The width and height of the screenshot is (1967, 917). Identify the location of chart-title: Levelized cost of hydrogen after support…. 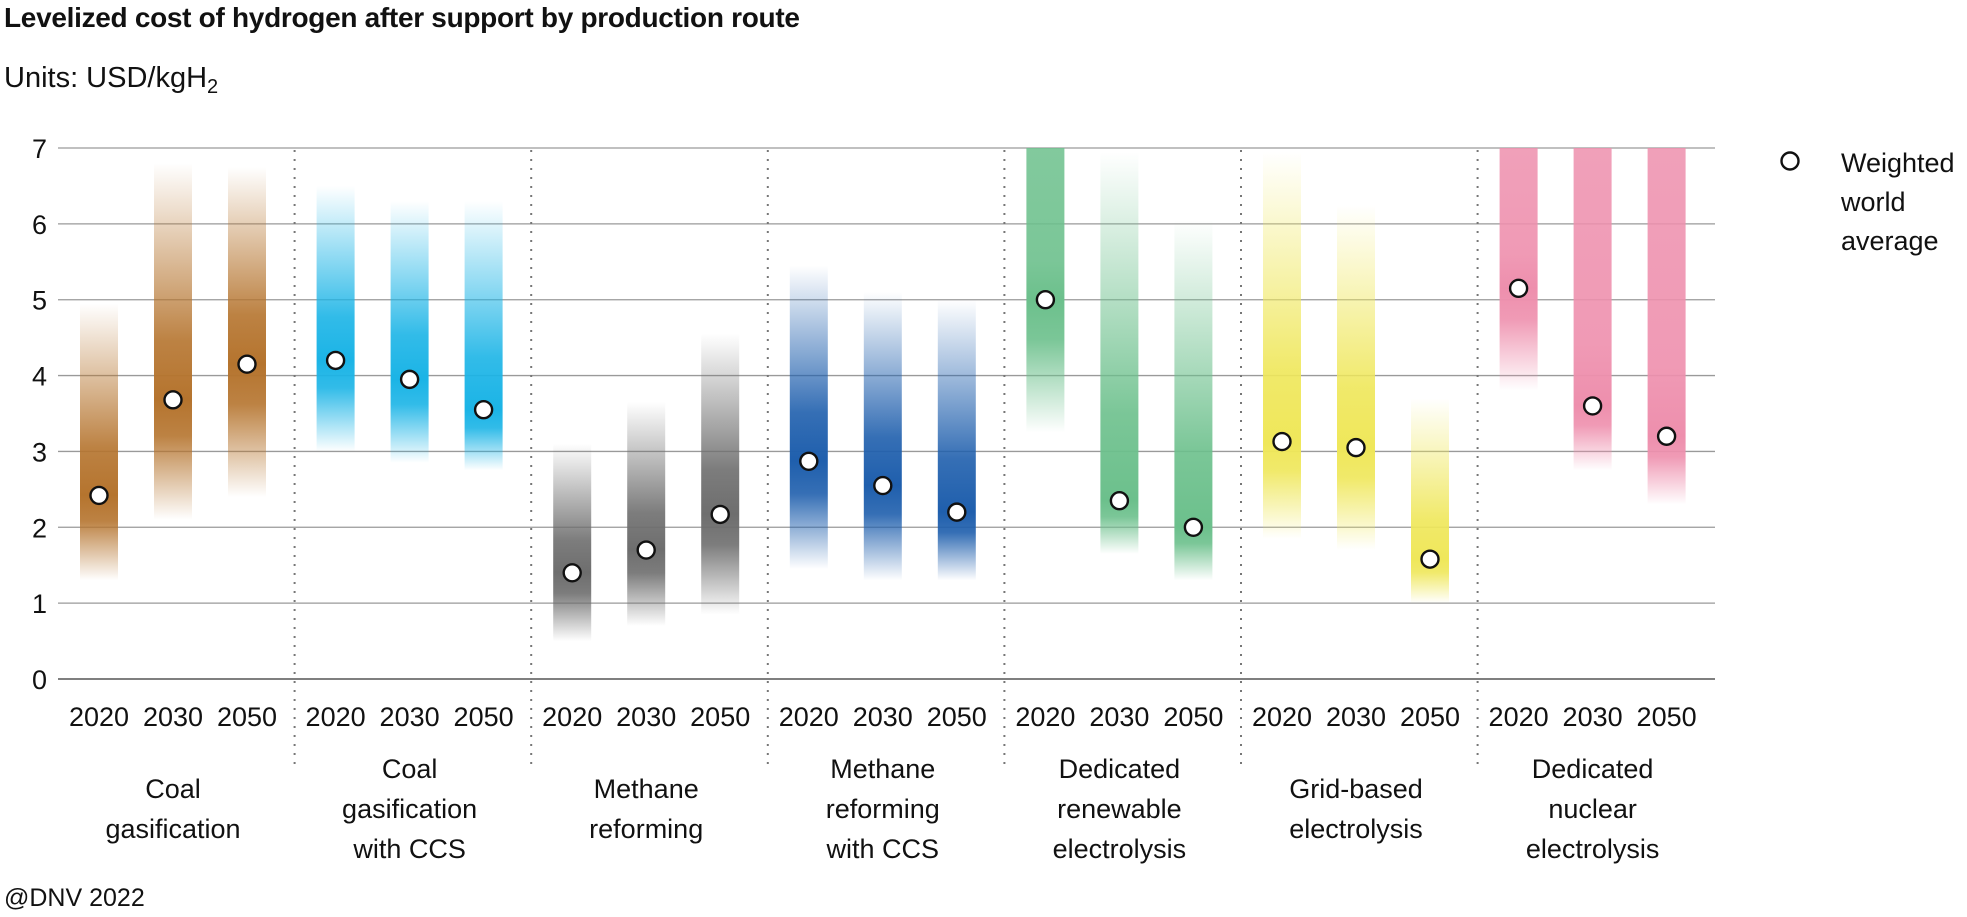
(402, 17).